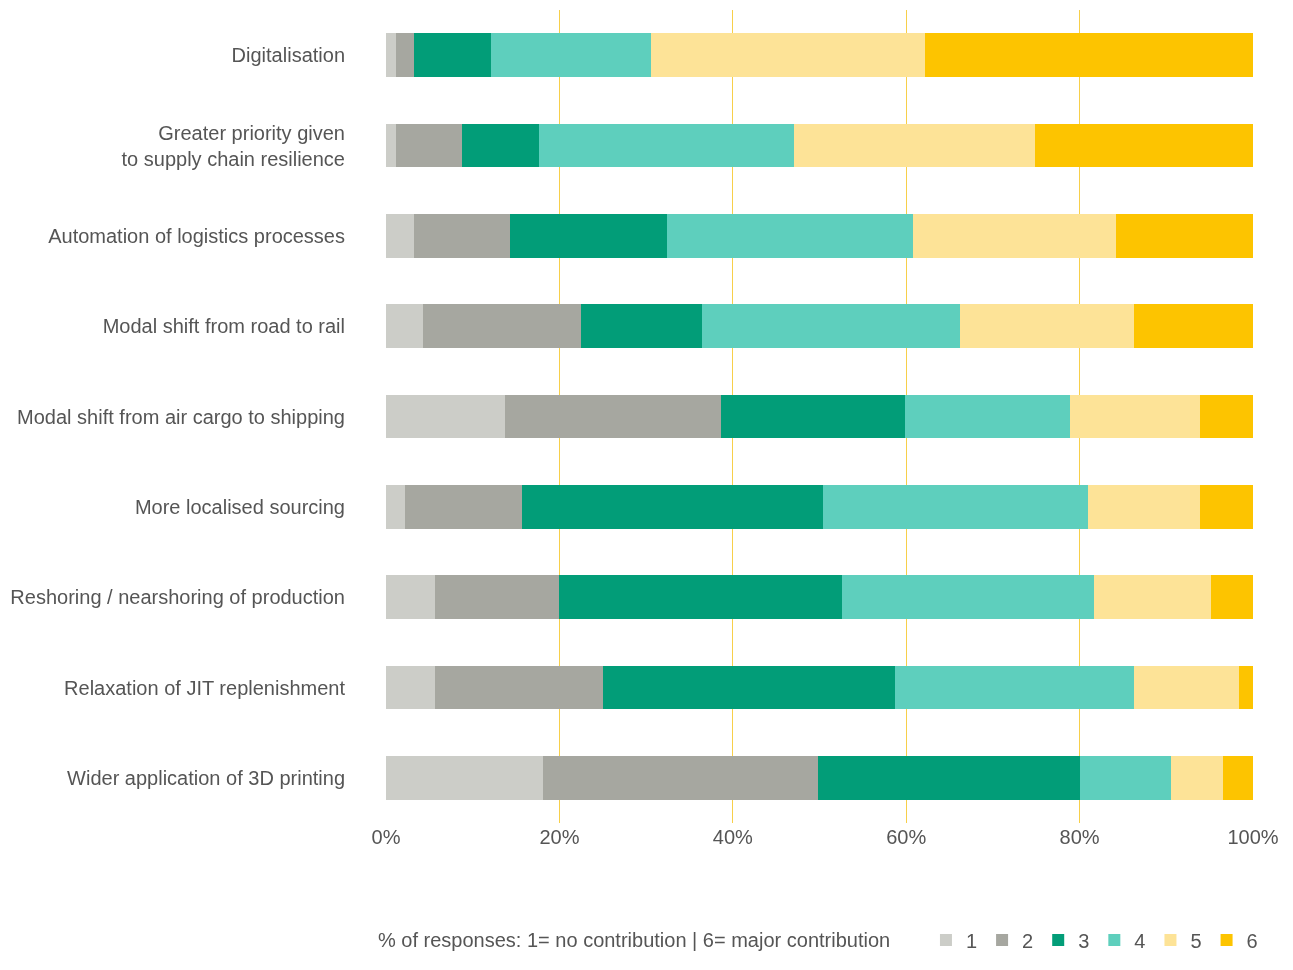 Image resolution: width=1293 pixels, height=970 pixels. What do you see at coordinates (177, 597) in the screenshot?
I see `y-tick-label: Reshoring / nearshoring of production` at bounding box center [177, 597].